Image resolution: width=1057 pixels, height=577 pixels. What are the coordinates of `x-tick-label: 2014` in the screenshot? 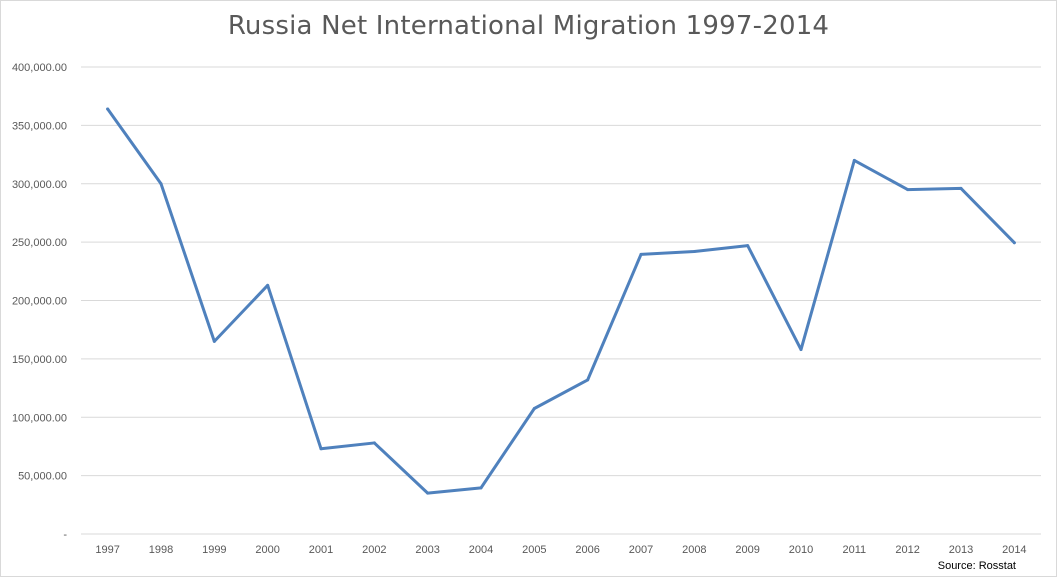 It's located at (1014, 550).